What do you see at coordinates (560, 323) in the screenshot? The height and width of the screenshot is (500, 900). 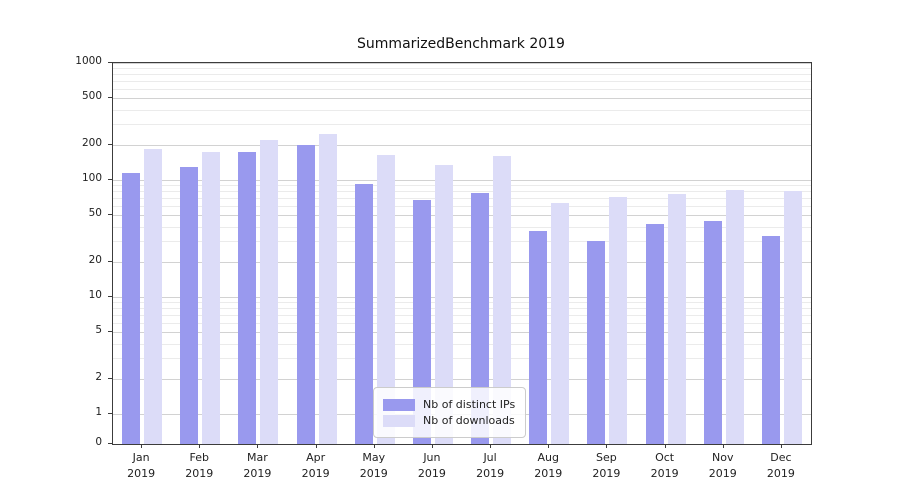 I see `bar-aug-downloads` at bounding box center [560, 323].